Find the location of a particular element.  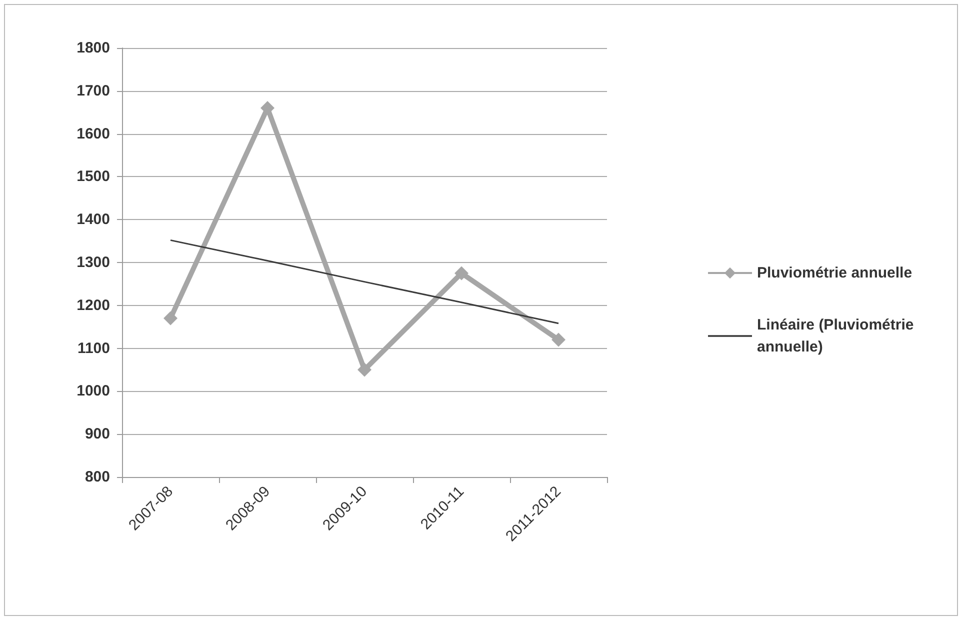

y-tick-label: 1200 is located at coordinates (93, 305).